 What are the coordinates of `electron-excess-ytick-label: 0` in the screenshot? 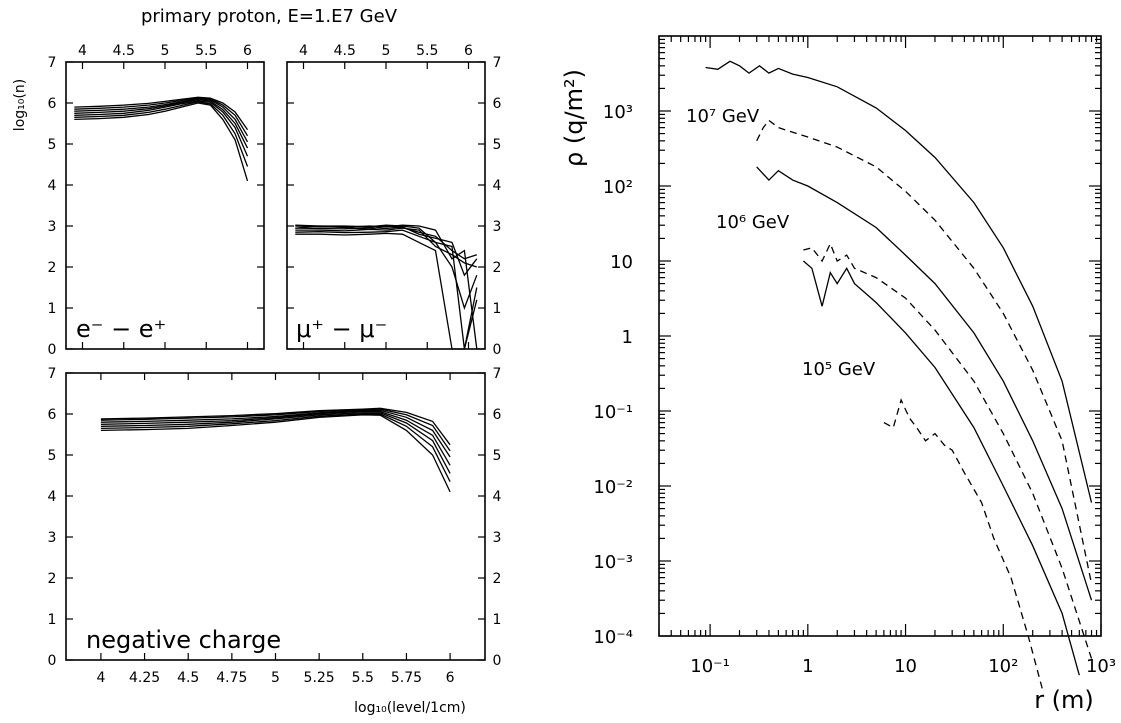 It's located at (52, 350).